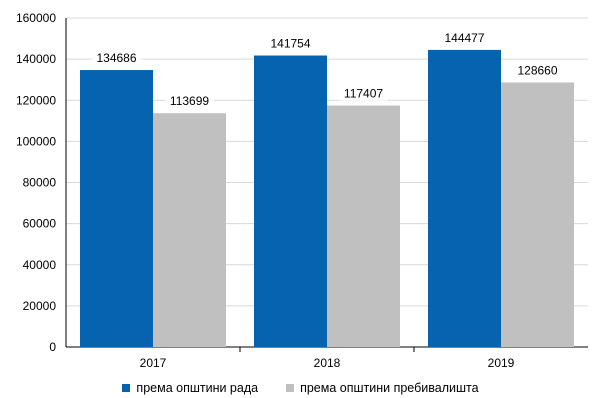  I want to click on legend-label-series-1: према општини рада, so click(197, 388).